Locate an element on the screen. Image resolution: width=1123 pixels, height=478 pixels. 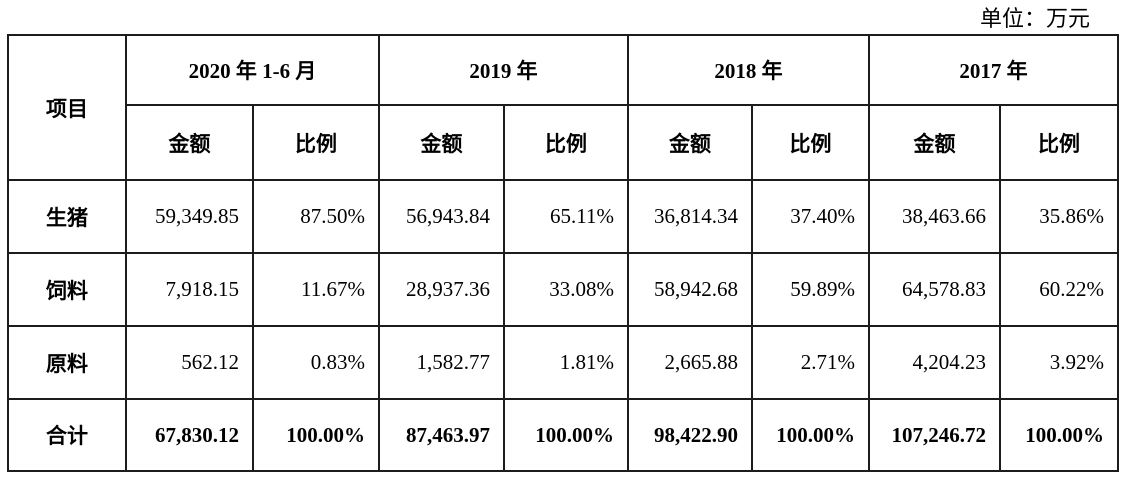
subheader-amount-2020h1: 金额 is located at coordinates (189, 142).